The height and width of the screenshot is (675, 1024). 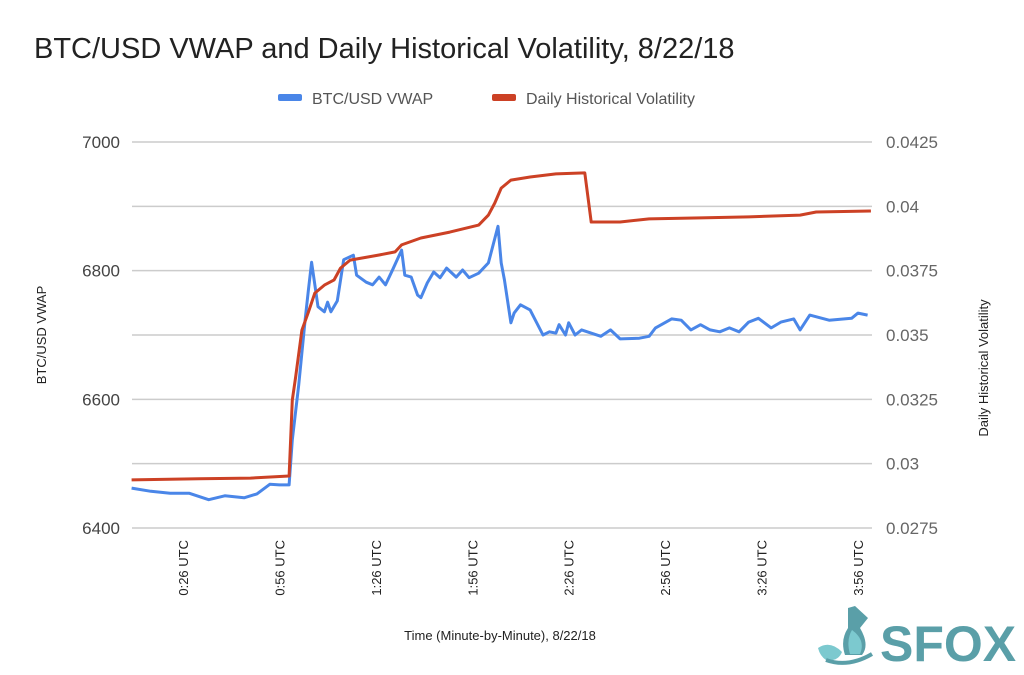 What do you see at coordinates (504, 97) in the screenshot?
I see `legend-swatch-volatility` at bounding box center [504, 97].